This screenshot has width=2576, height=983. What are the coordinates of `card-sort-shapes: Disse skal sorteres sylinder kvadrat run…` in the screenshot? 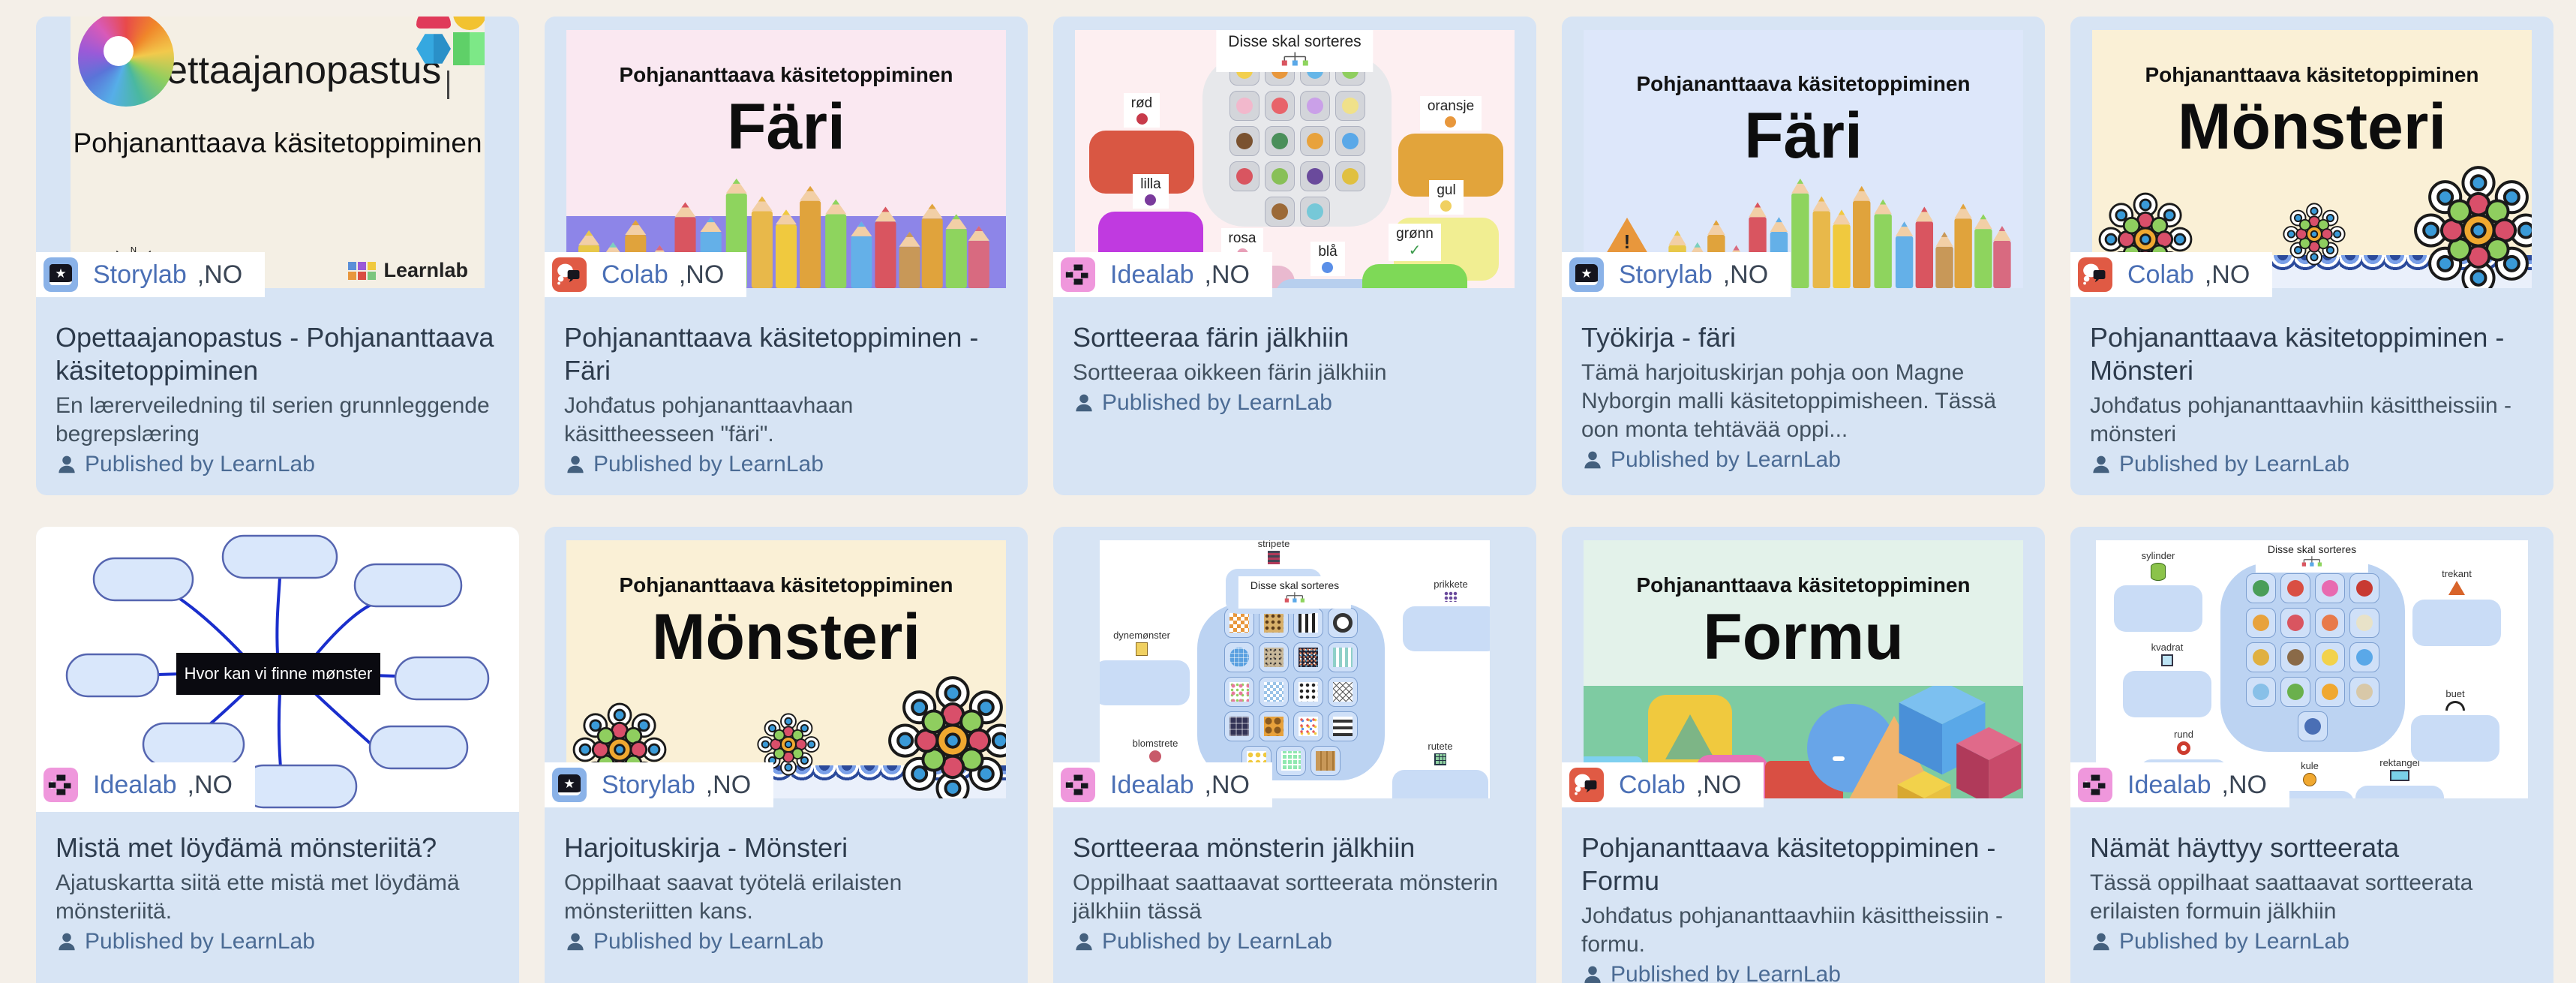 It's located at (2311, 755).